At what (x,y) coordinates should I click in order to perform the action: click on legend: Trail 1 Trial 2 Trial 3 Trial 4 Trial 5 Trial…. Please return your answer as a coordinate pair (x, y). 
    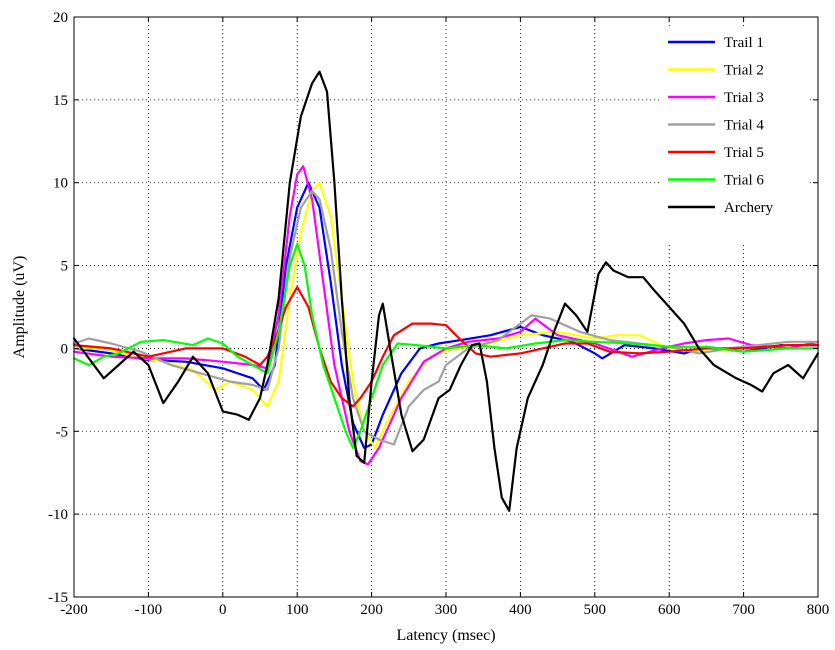
    Looking at the image, I should click on (735, 135).